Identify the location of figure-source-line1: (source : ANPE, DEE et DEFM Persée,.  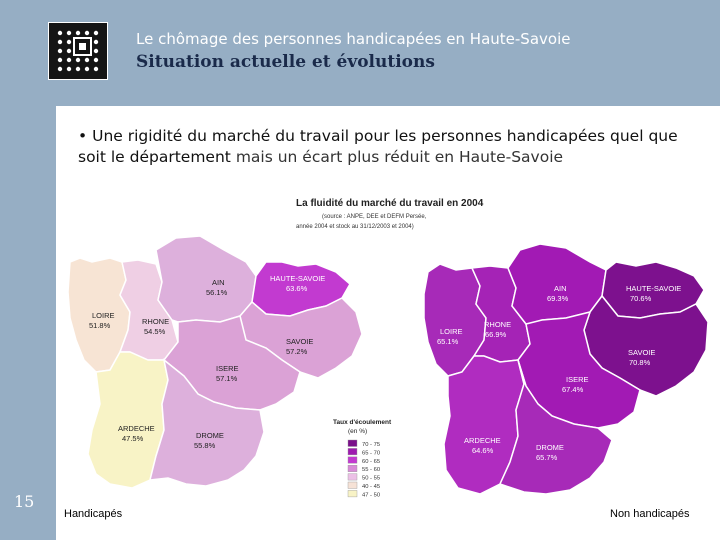
(374, 217).